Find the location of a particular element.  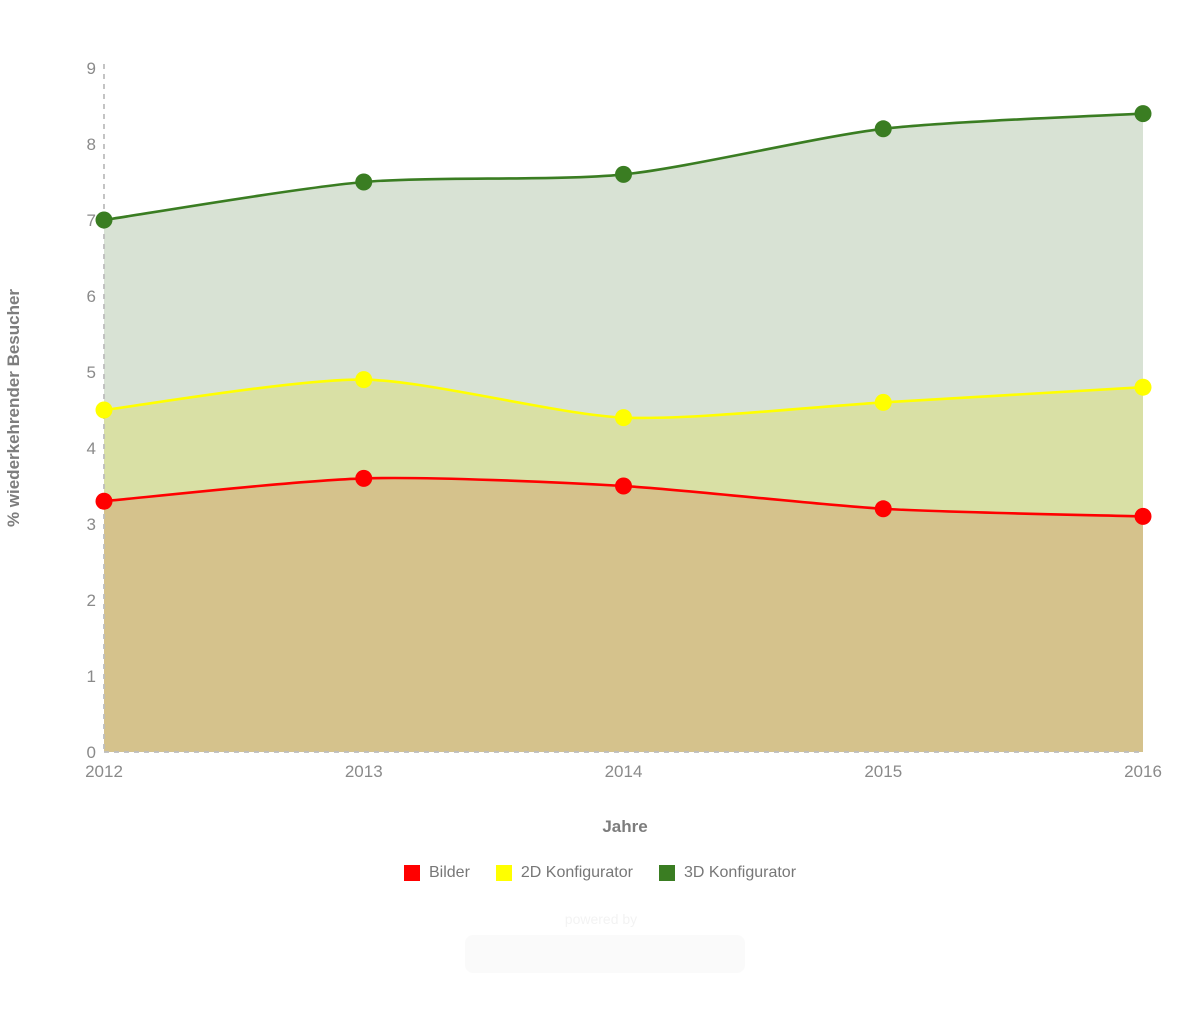

y-tick-label-5: 5 is located at coordinates (91, 372).